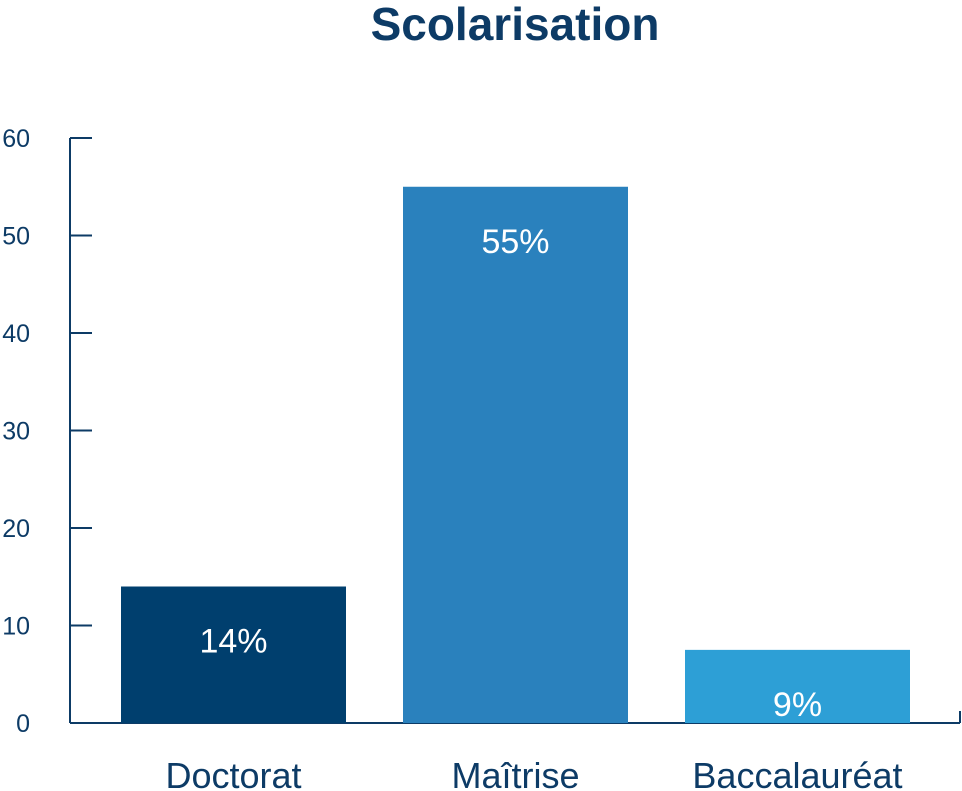 This screenshot has width=962, height=791. Describe the element at coordinates (16, 237) in the screenshot. I see `y-tick-label: 50` at that location.